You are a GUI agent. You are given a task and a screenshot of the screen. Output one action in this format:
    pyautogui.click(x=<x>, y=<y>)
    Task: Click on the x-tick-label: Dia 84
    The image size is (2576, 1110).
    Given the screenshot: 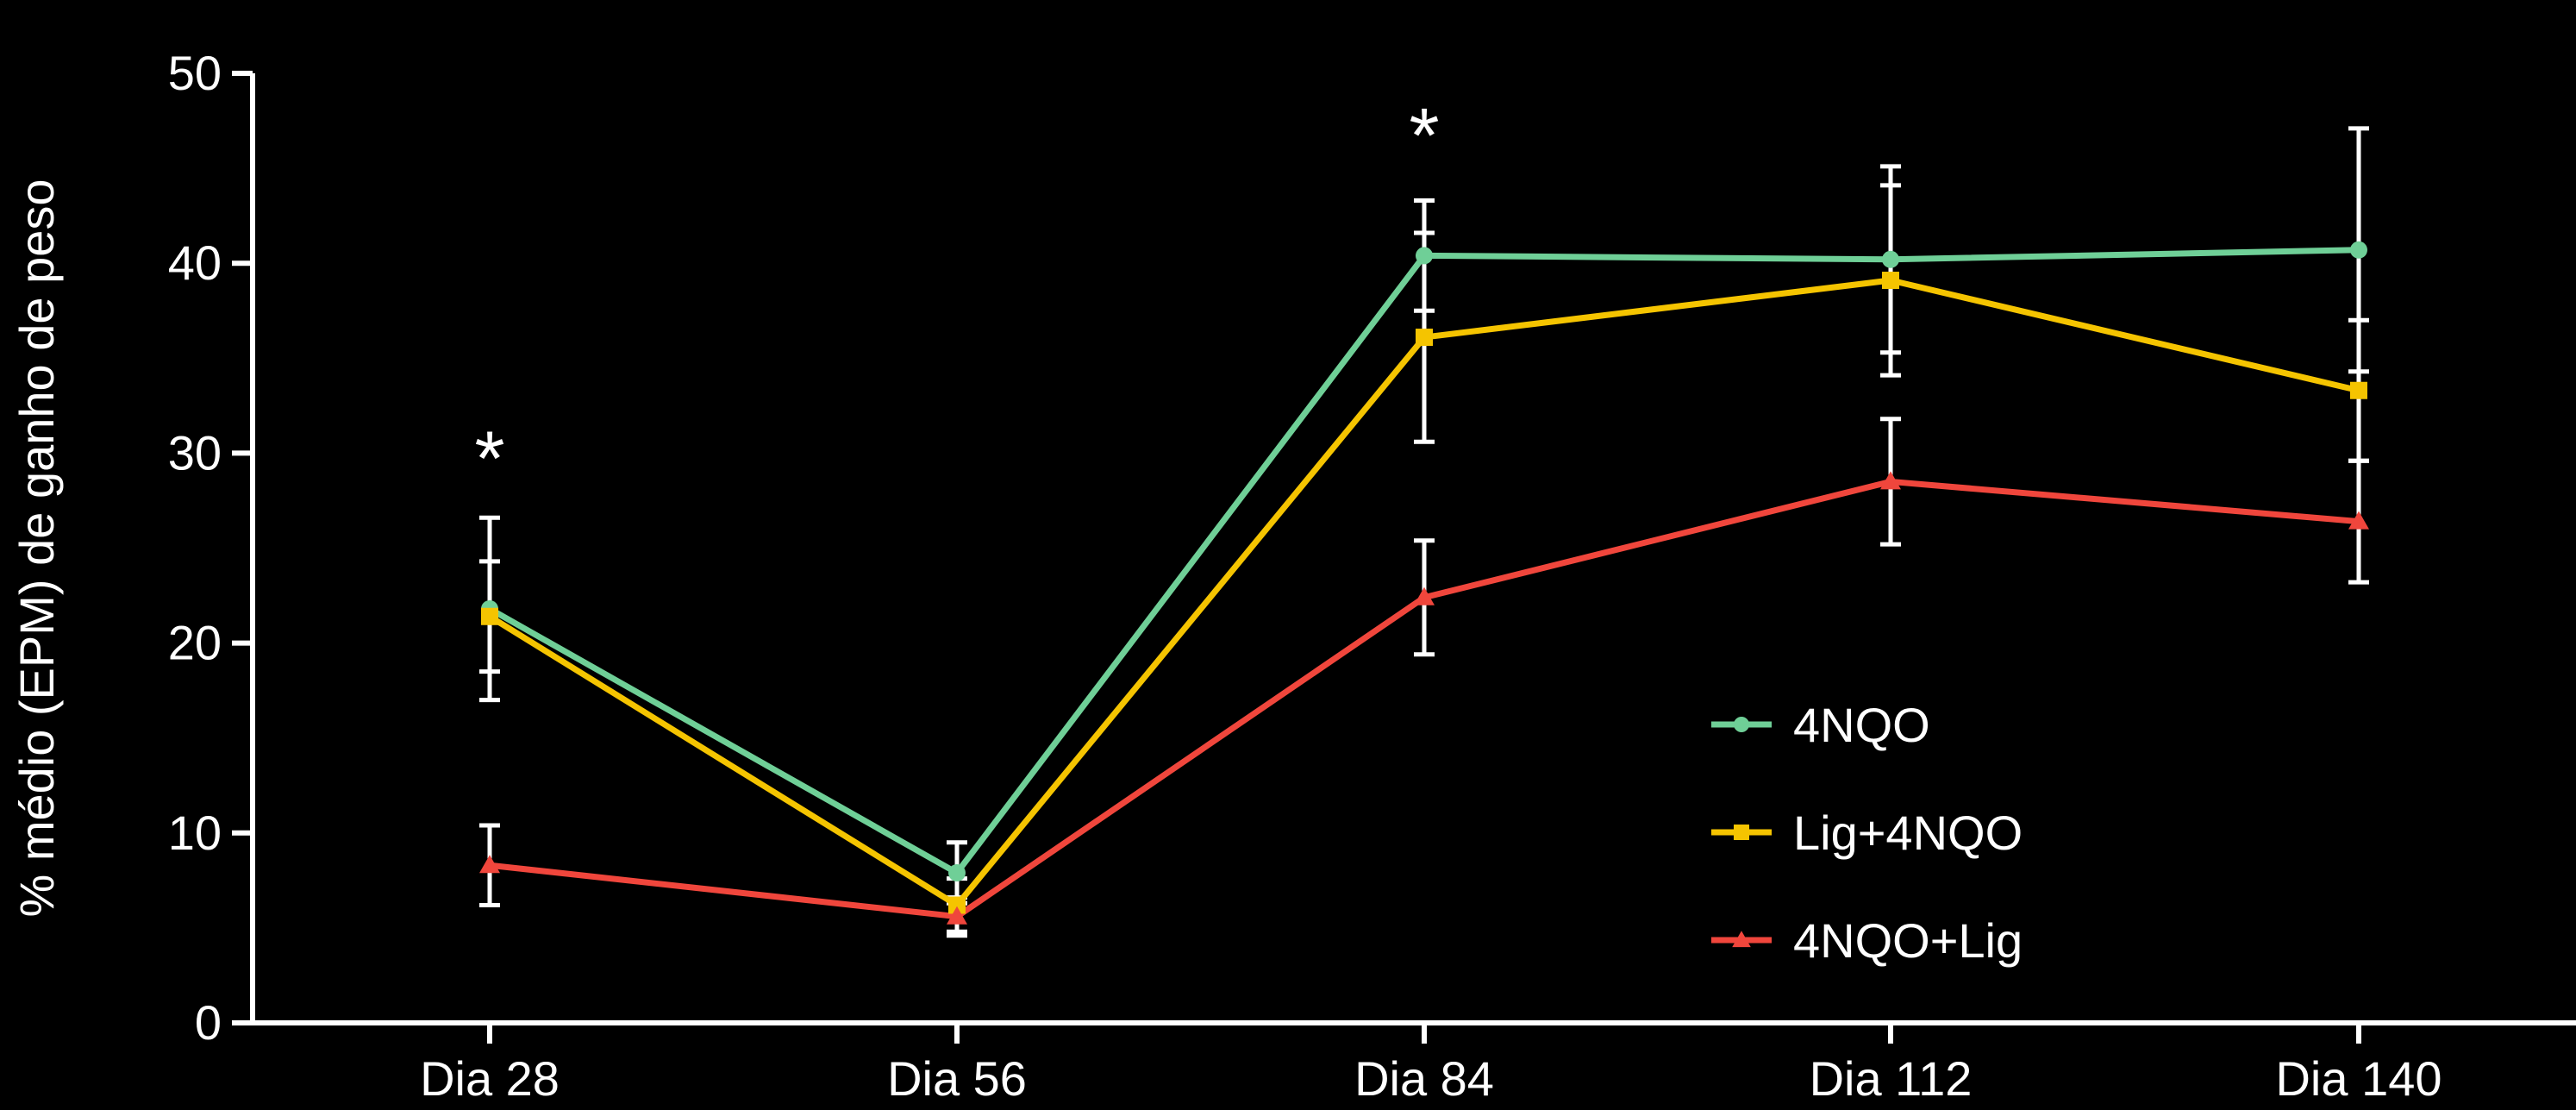 What is the action you would take?
    pyautogui.click(x=1424, y=1078)
    